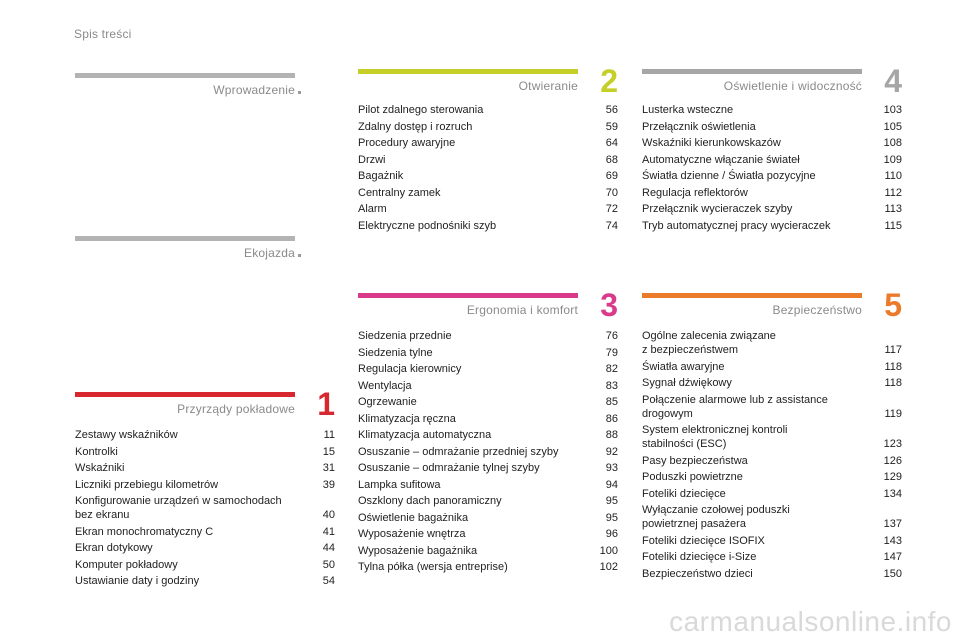 The image size is (960, 640). What do you see at coordinates (683, 366) in the screenshot?
I see `toc-entry-label: Światła awaryjne` at bounding box center [683, 366].